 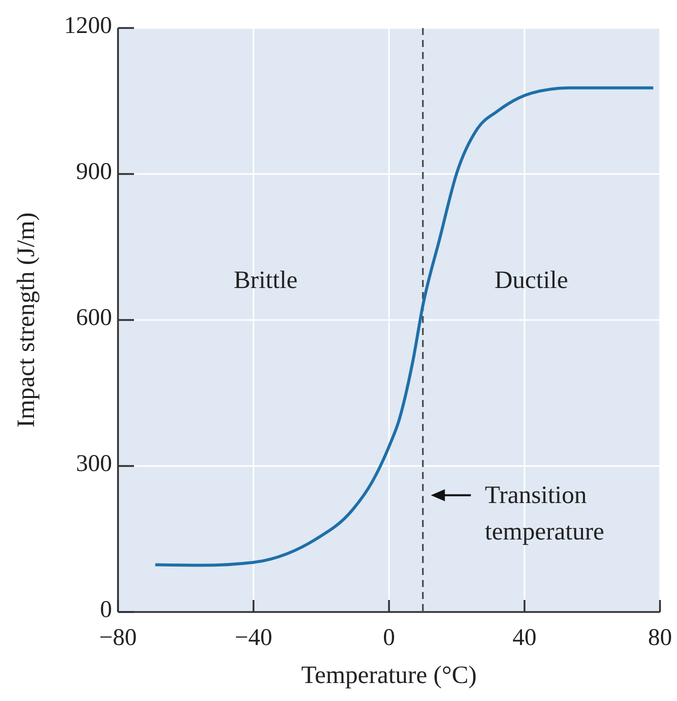 I want to click on x-tick-label: 0, so click(x=389, y=638).